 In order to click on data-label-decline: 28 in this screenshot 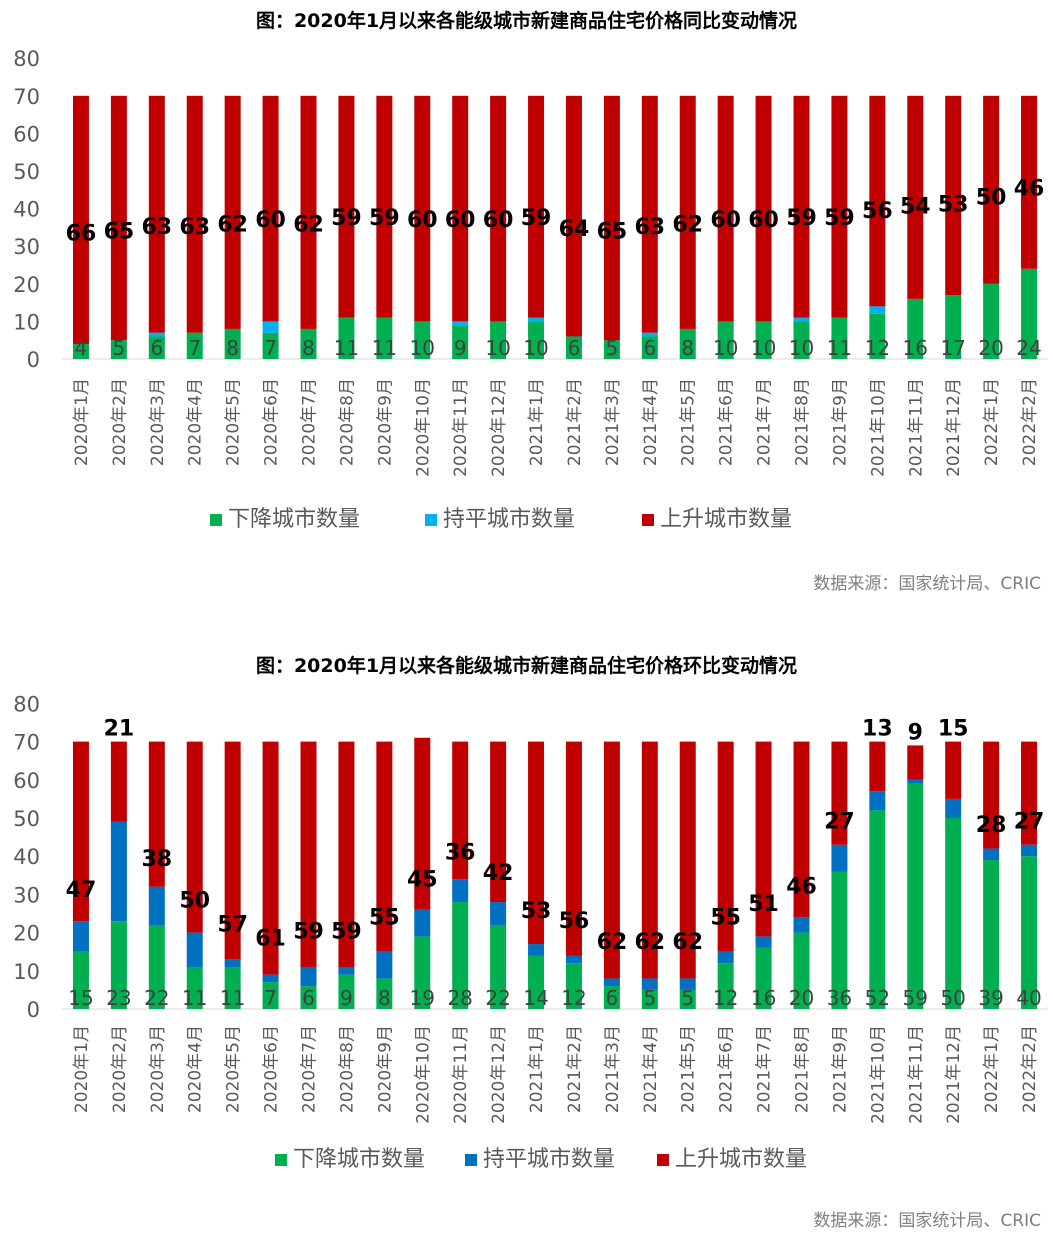, I will do `click(459, 998)`.